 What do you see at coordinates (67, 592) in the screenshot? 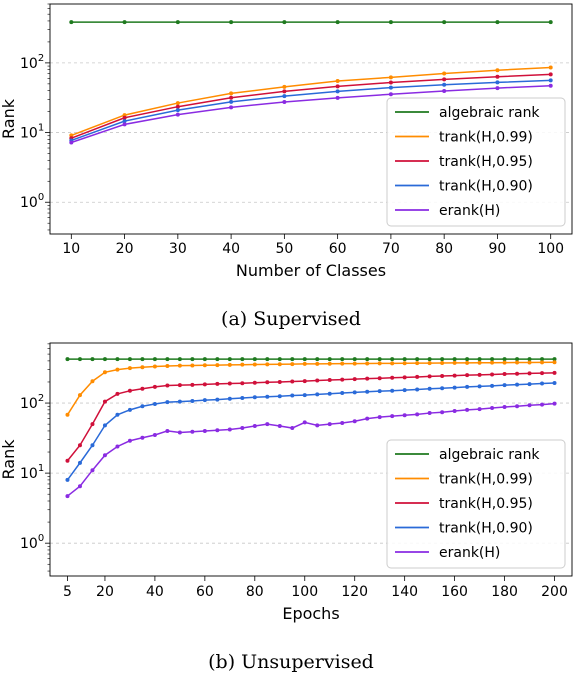
I see `x-tick-label: 5` at bounding box center [67, 592].